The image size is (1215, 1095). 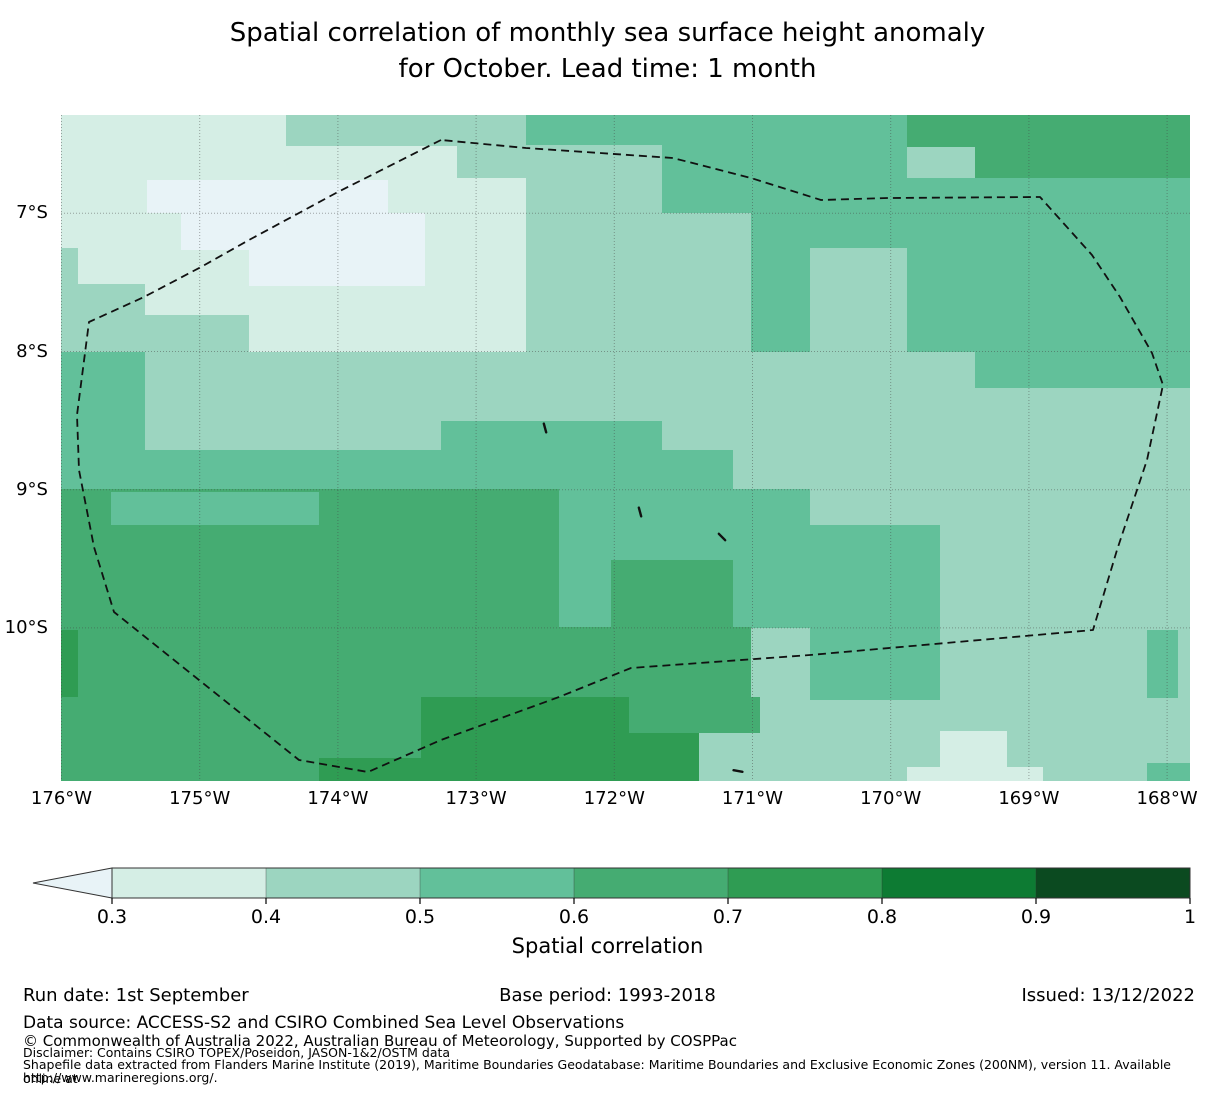 What do you see at coordinates (1036, 917) in the screenshot?
I see `colorbar-tick-label: 0.9` at bounding box center [1036, 917].